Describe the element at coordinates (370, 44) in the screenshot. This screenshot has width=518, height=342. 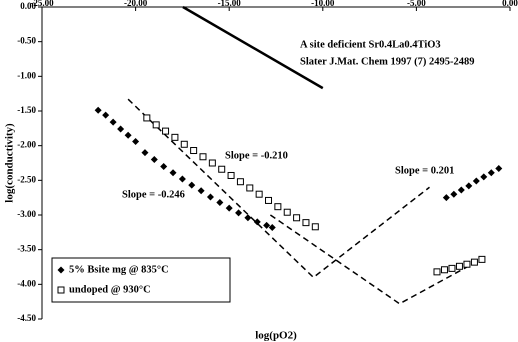
I see `annotation: A site deficient Sr0.4La0.4TiO3` at that location.